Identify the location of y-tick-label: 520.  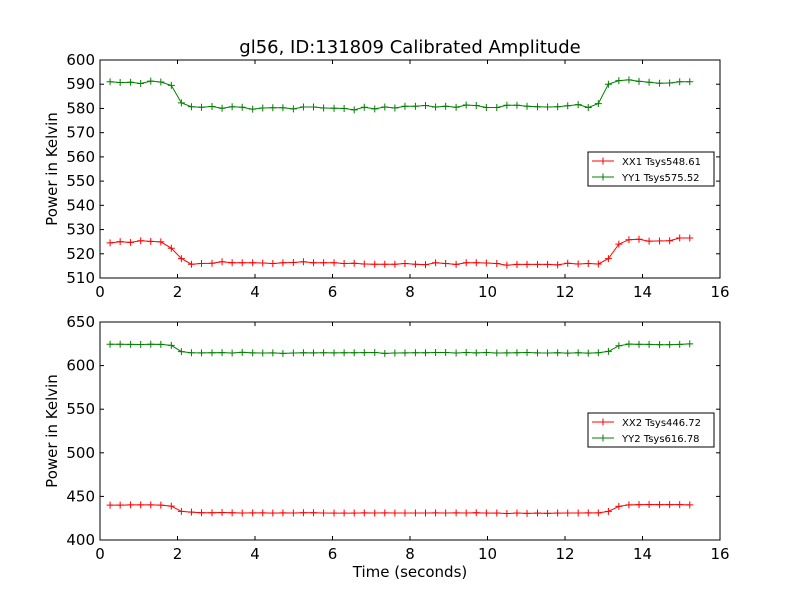
(80, 254).